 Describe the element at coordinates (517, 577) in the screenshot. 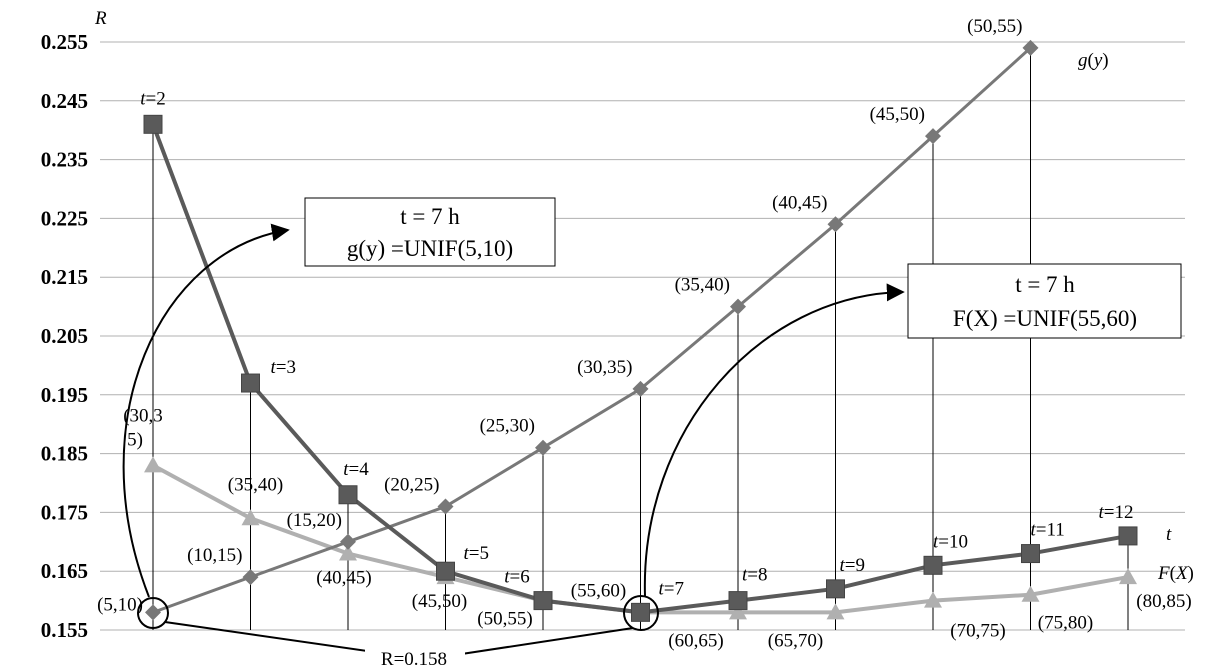

I see `t-point-label: t=6` at that location.